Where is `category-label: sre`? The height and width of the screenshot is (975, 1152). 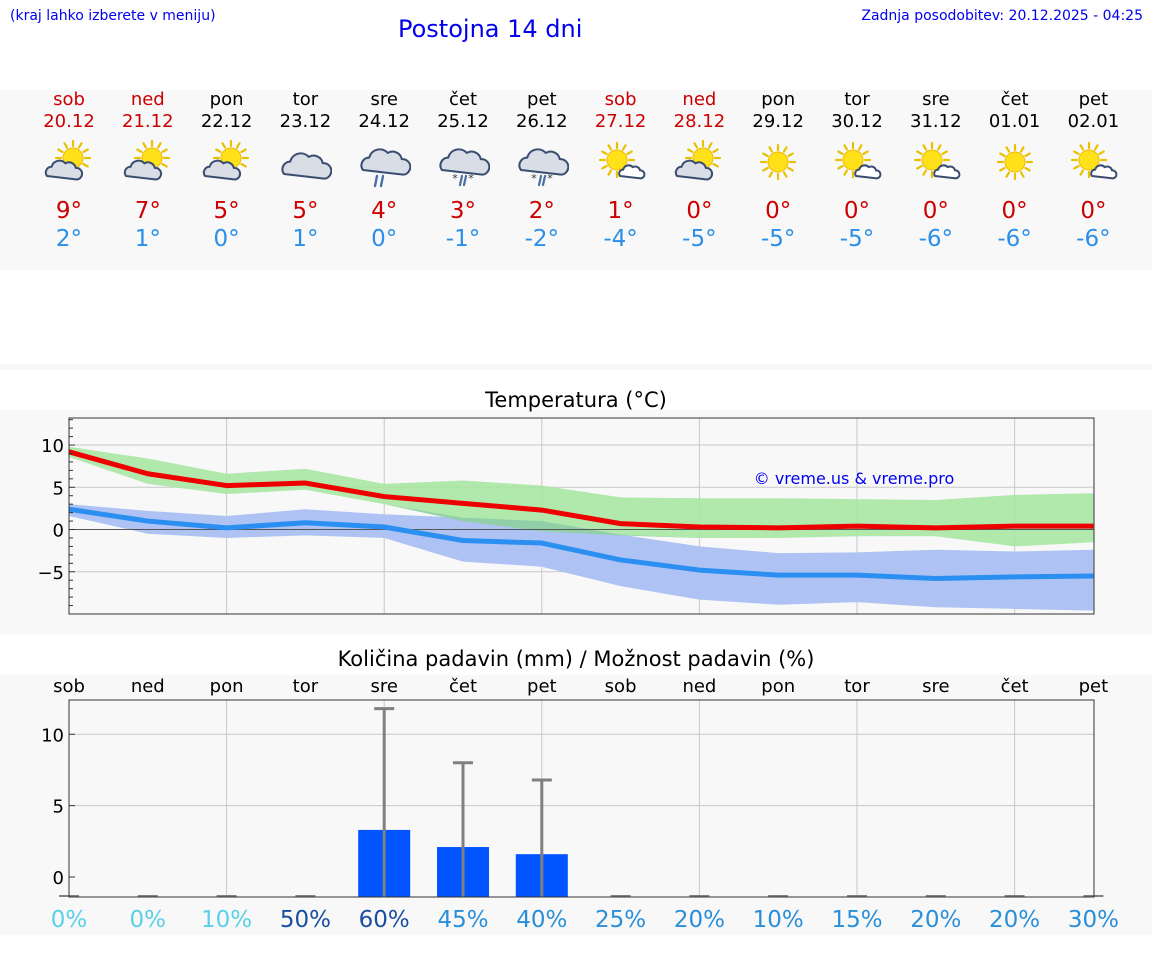 category-label: sre is located at coordinates (383, 686).